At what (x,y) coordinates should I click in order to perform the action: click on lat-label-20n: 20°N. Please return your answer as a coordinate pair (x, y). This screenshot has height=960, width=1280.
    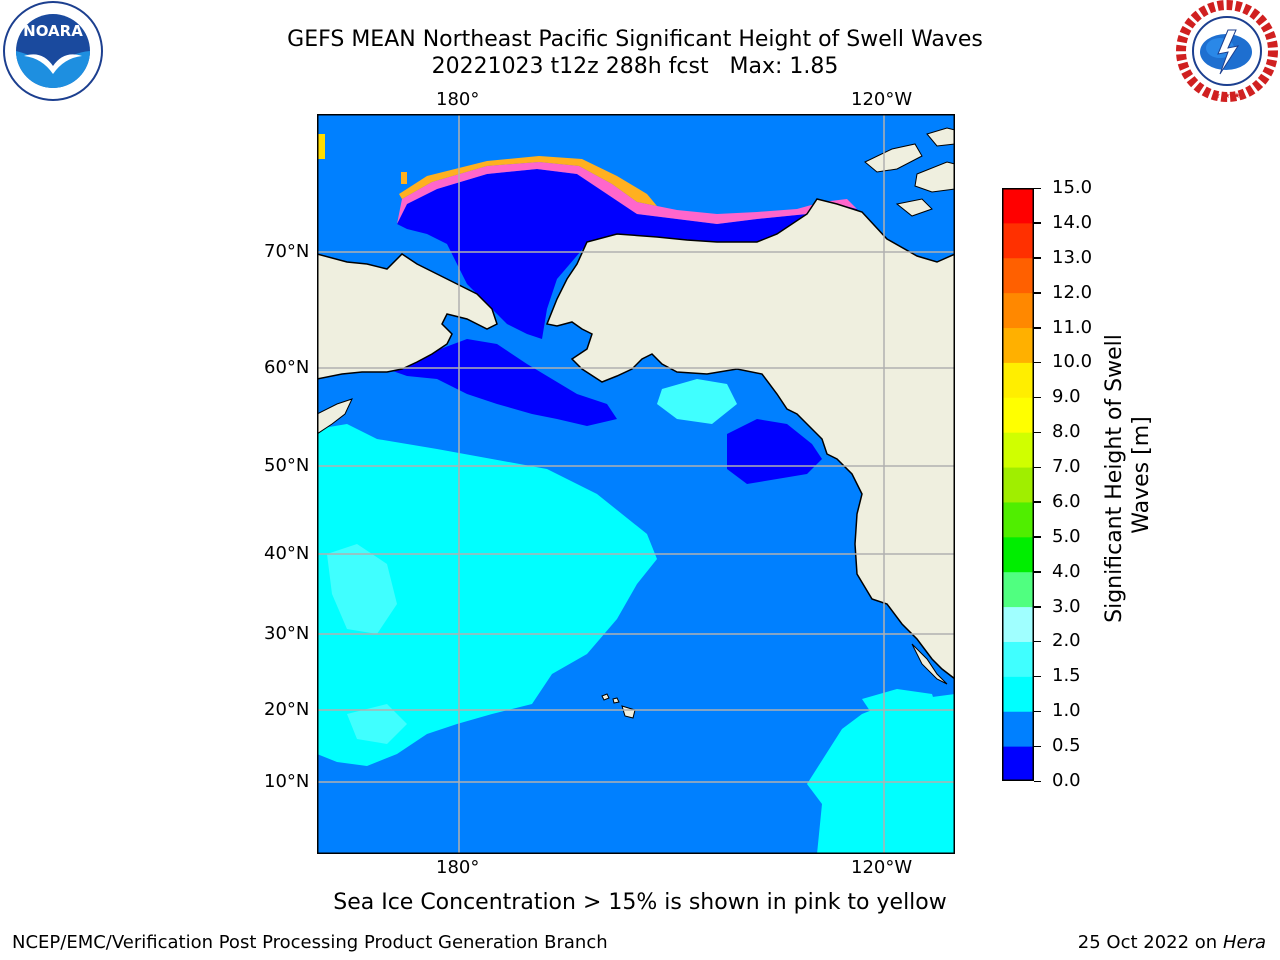
    Looking at the image, I should click on (287, 709).